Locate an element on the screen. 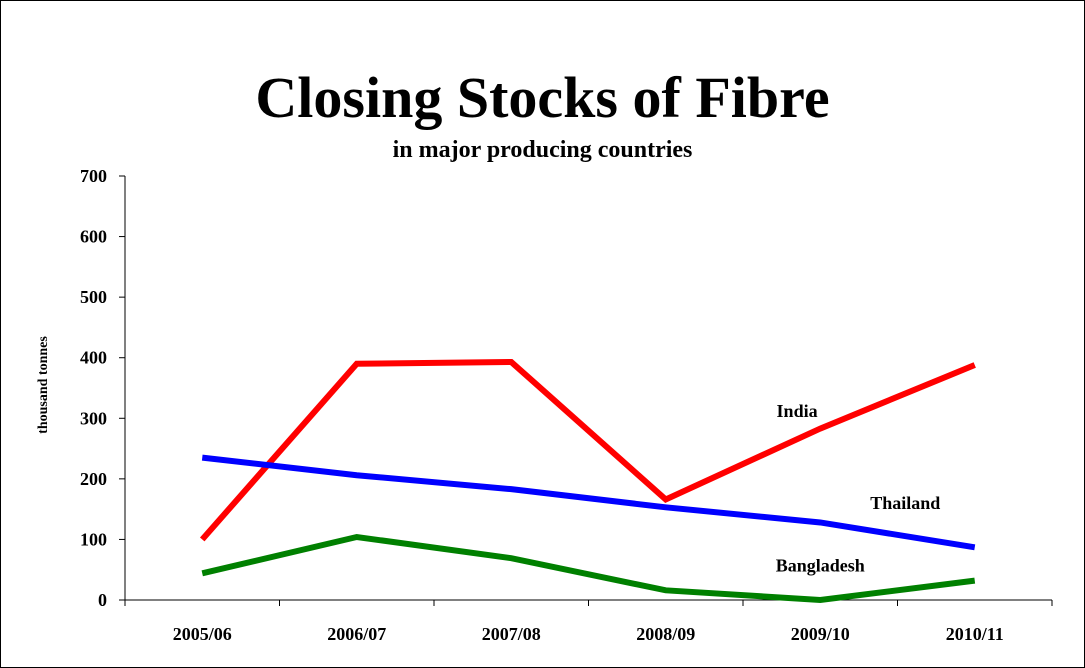  x-tick-label: 2006/07 is located at coordinates (356, 634).